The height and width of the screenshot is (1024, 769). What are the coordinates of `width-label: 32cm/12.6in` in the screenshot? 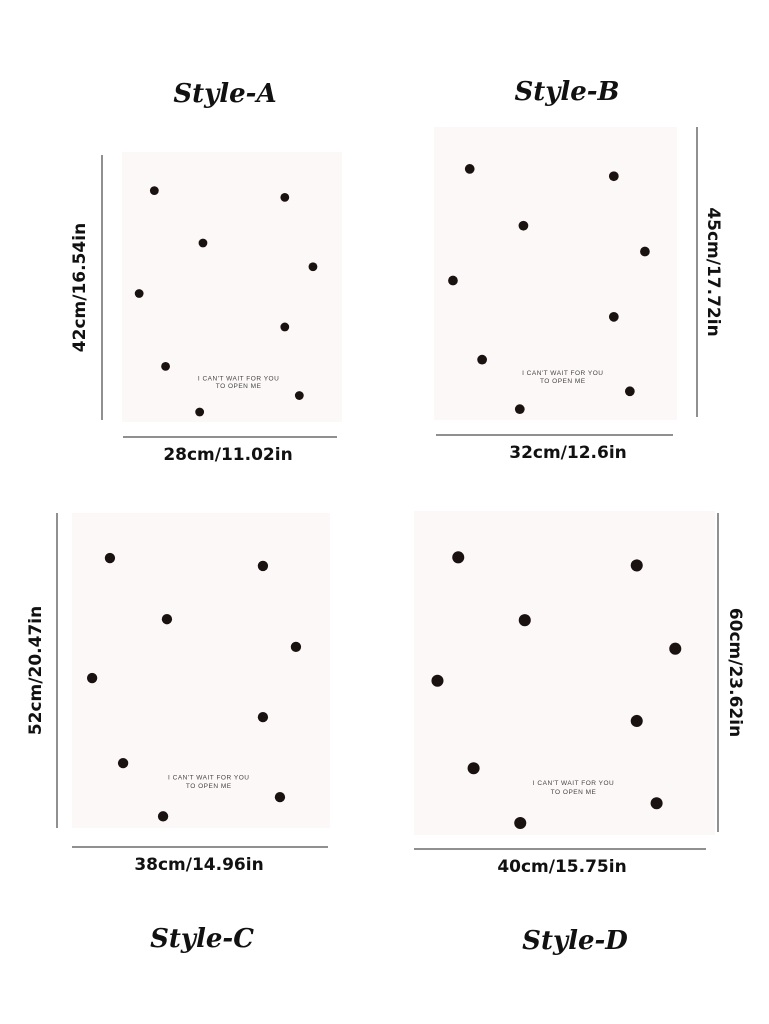 It's located at (568, 453).